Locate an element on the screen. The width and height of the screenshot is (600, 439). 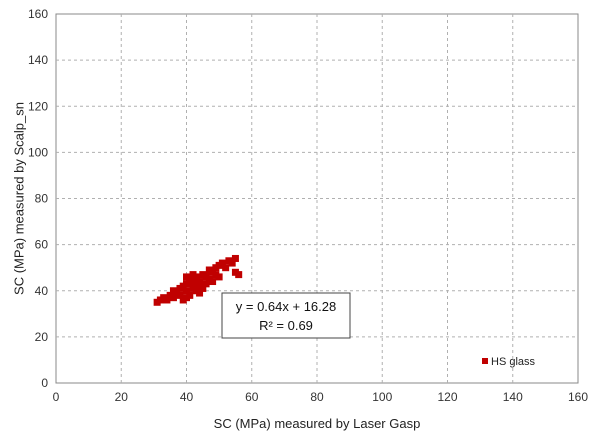
data-points is located at coordinates (198, 280).